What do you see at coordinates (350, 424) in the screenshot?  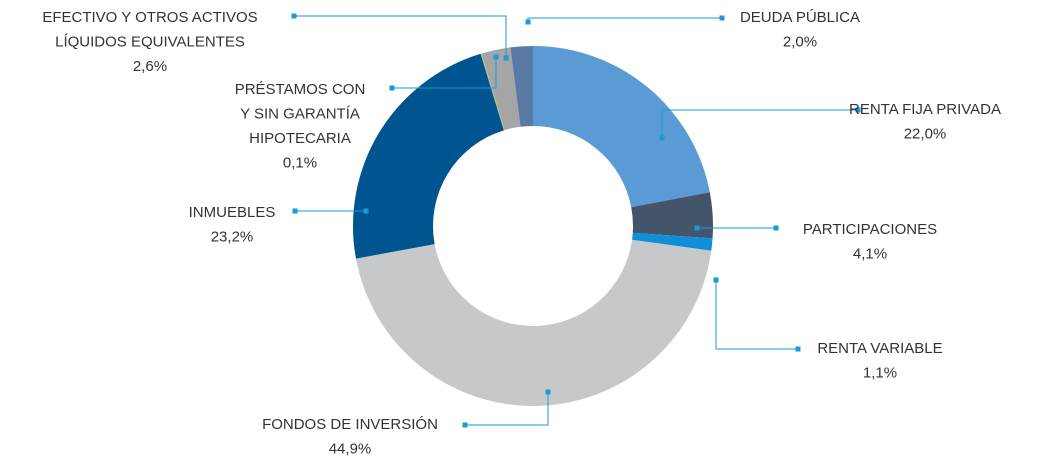 I see `segment-label: FONDOS DE INVERSIÓN` at bounding box center [350, 424].